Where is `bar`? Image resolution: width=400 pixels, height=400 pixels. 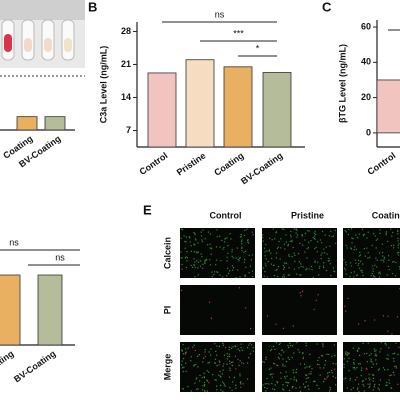 bar is located at coordinates (200, 103).